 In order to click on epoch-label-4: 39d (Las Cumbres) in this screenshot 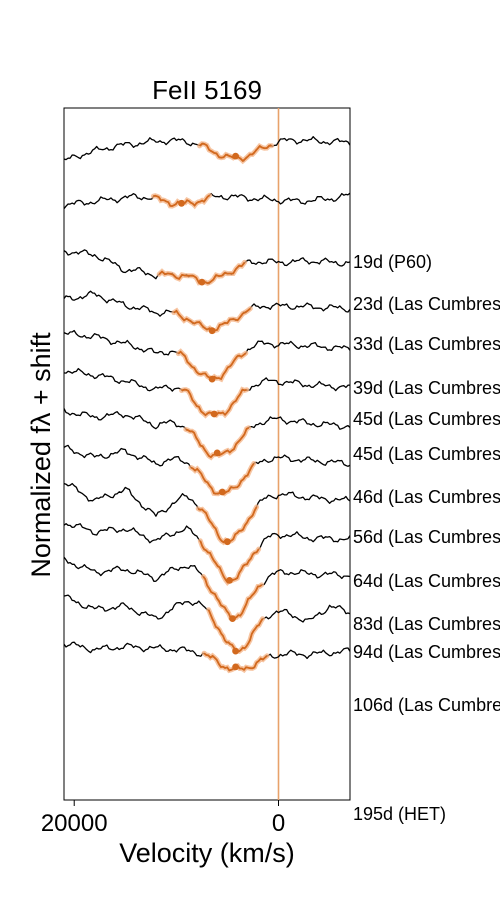, I will do `click(426, 388)`.